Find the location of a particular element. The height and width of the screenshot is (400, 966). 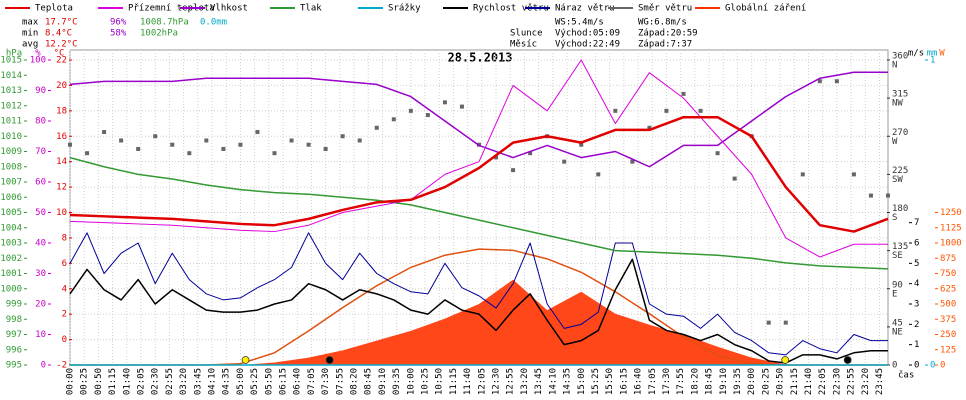

x-tick-label: 23:45 is located at coordinates (880, 381).